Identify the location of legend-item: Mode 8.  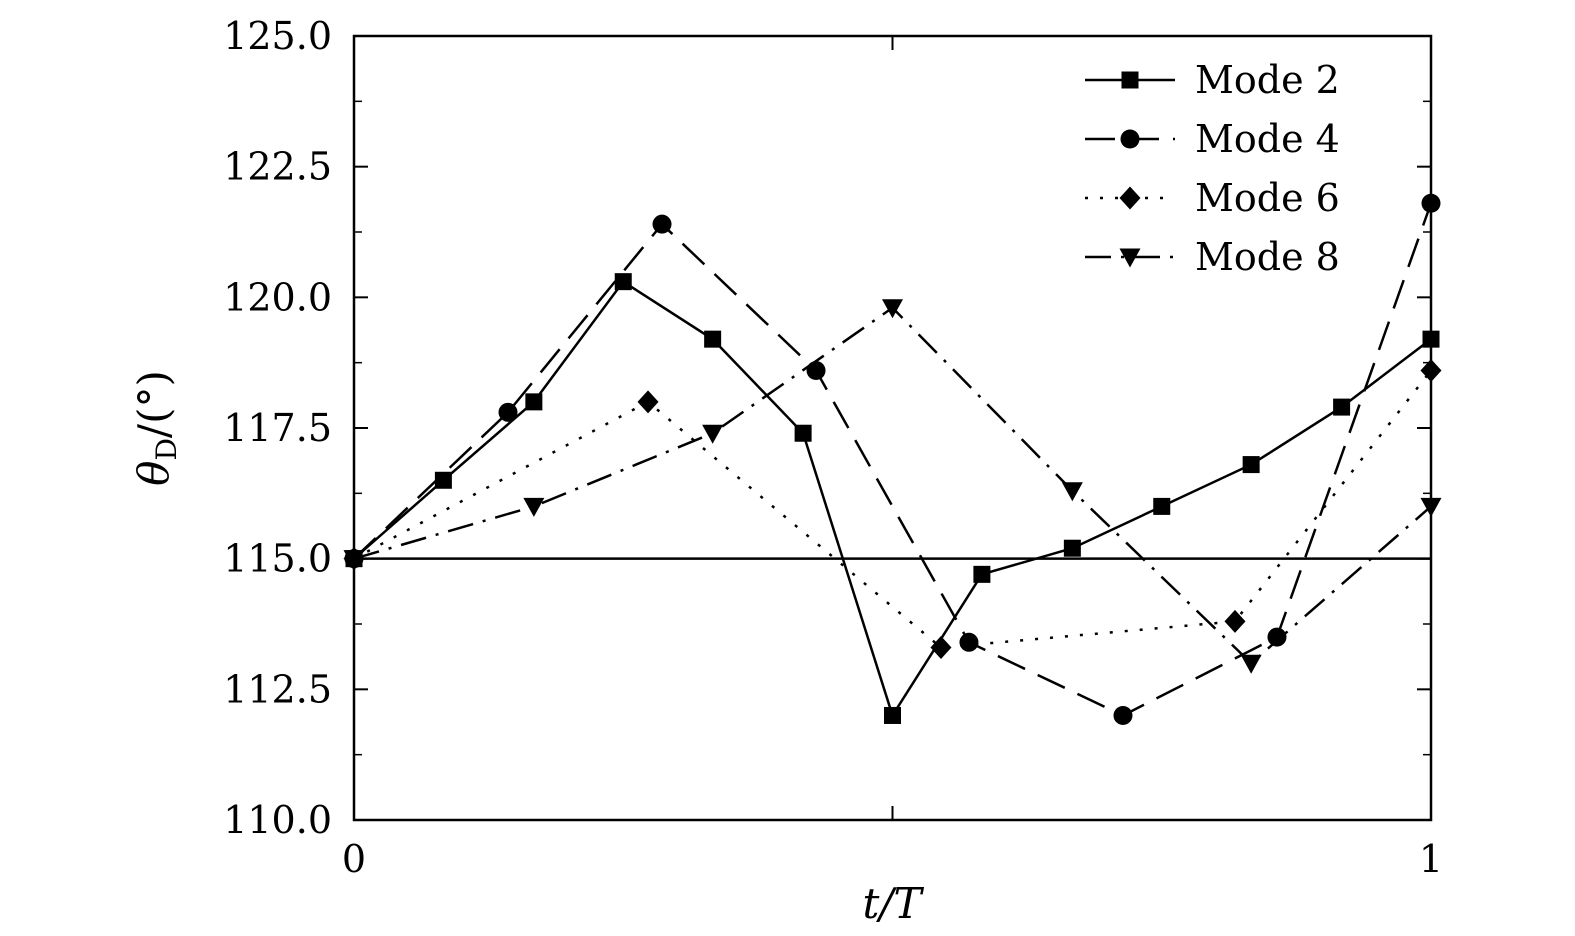
(1212, 257).